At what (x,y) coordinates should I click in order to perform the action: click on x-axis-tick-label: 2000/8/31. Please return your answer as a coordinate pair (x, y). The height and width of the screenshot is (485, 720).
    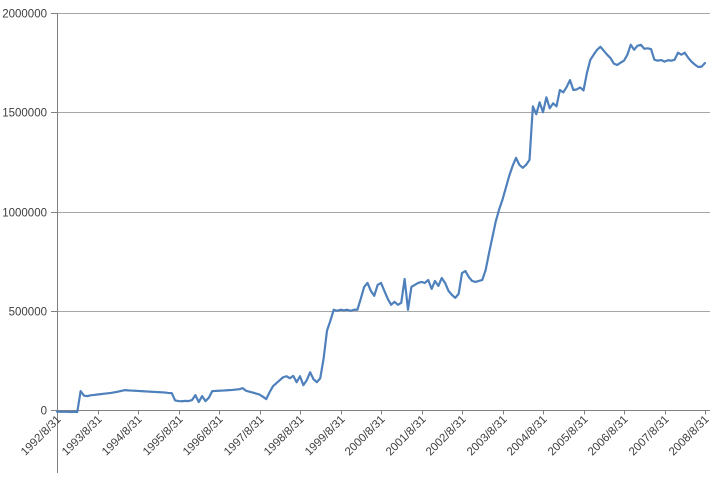
    Looking at the image, I should click on (365, 436).